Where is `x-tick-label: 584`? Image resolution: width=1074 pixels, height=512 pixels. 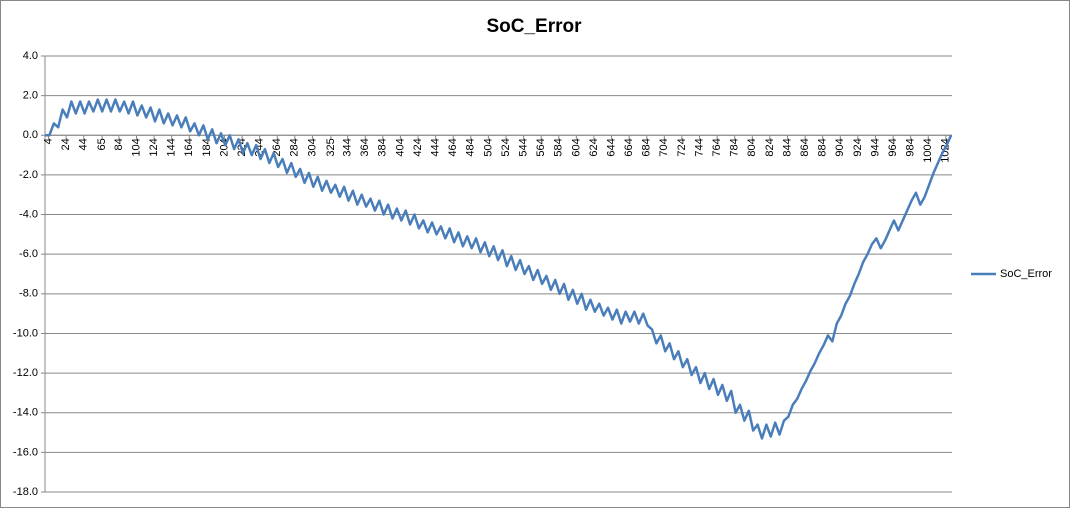
x-tick-label: 584 is located at coordinates (559, 147).